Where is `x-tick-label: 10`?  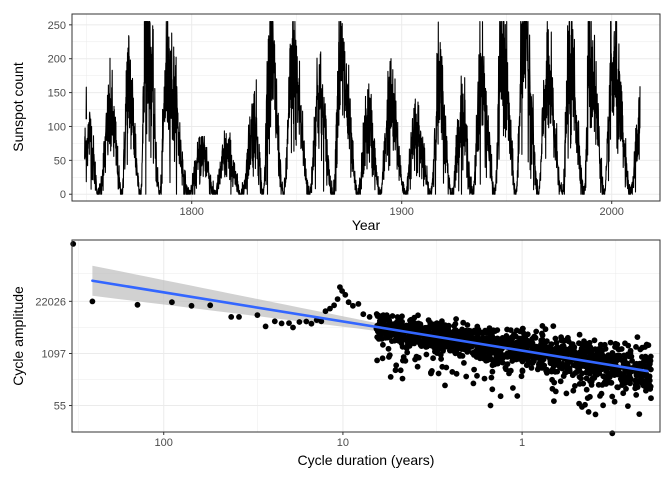
x-tick-label: 10 is located at coordinates (343, 443).